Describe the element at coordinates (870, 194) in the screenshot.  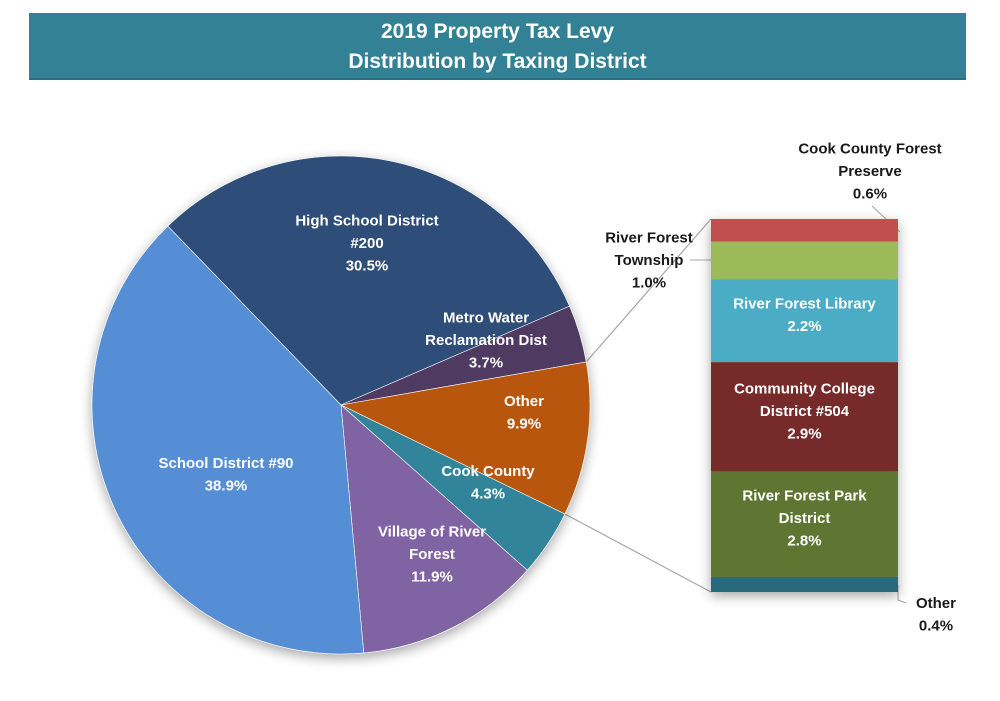
I see `bar-label-cook-county-forest-preserve-line: 0.6%` at that location.